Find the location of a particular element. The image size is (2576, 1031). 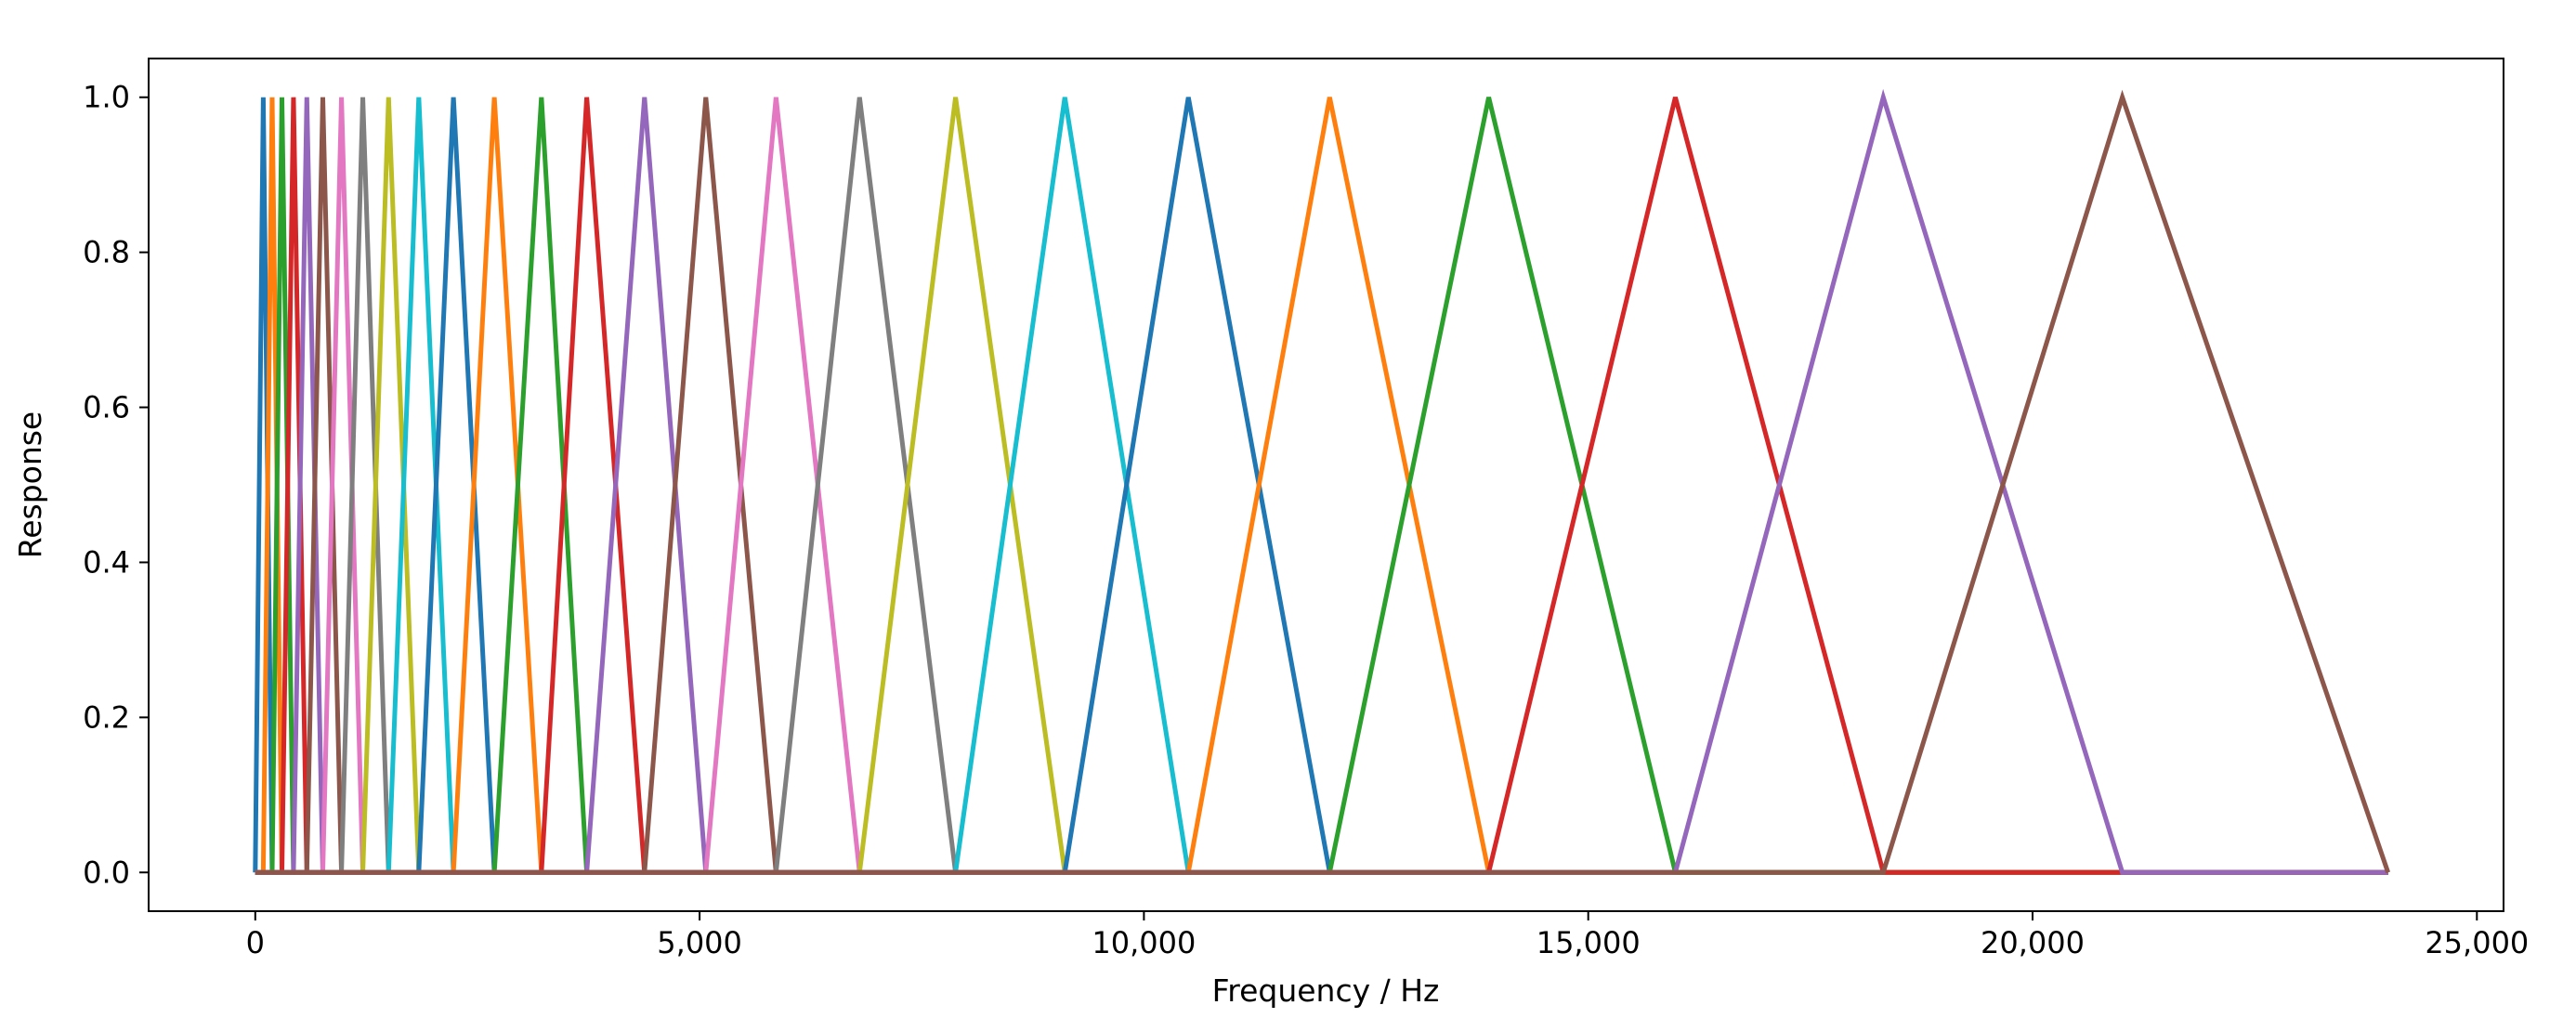

y-axis: 0.0 0.2 0.4 0.6 0.8 1.0 is located at coordinates (116, 485).